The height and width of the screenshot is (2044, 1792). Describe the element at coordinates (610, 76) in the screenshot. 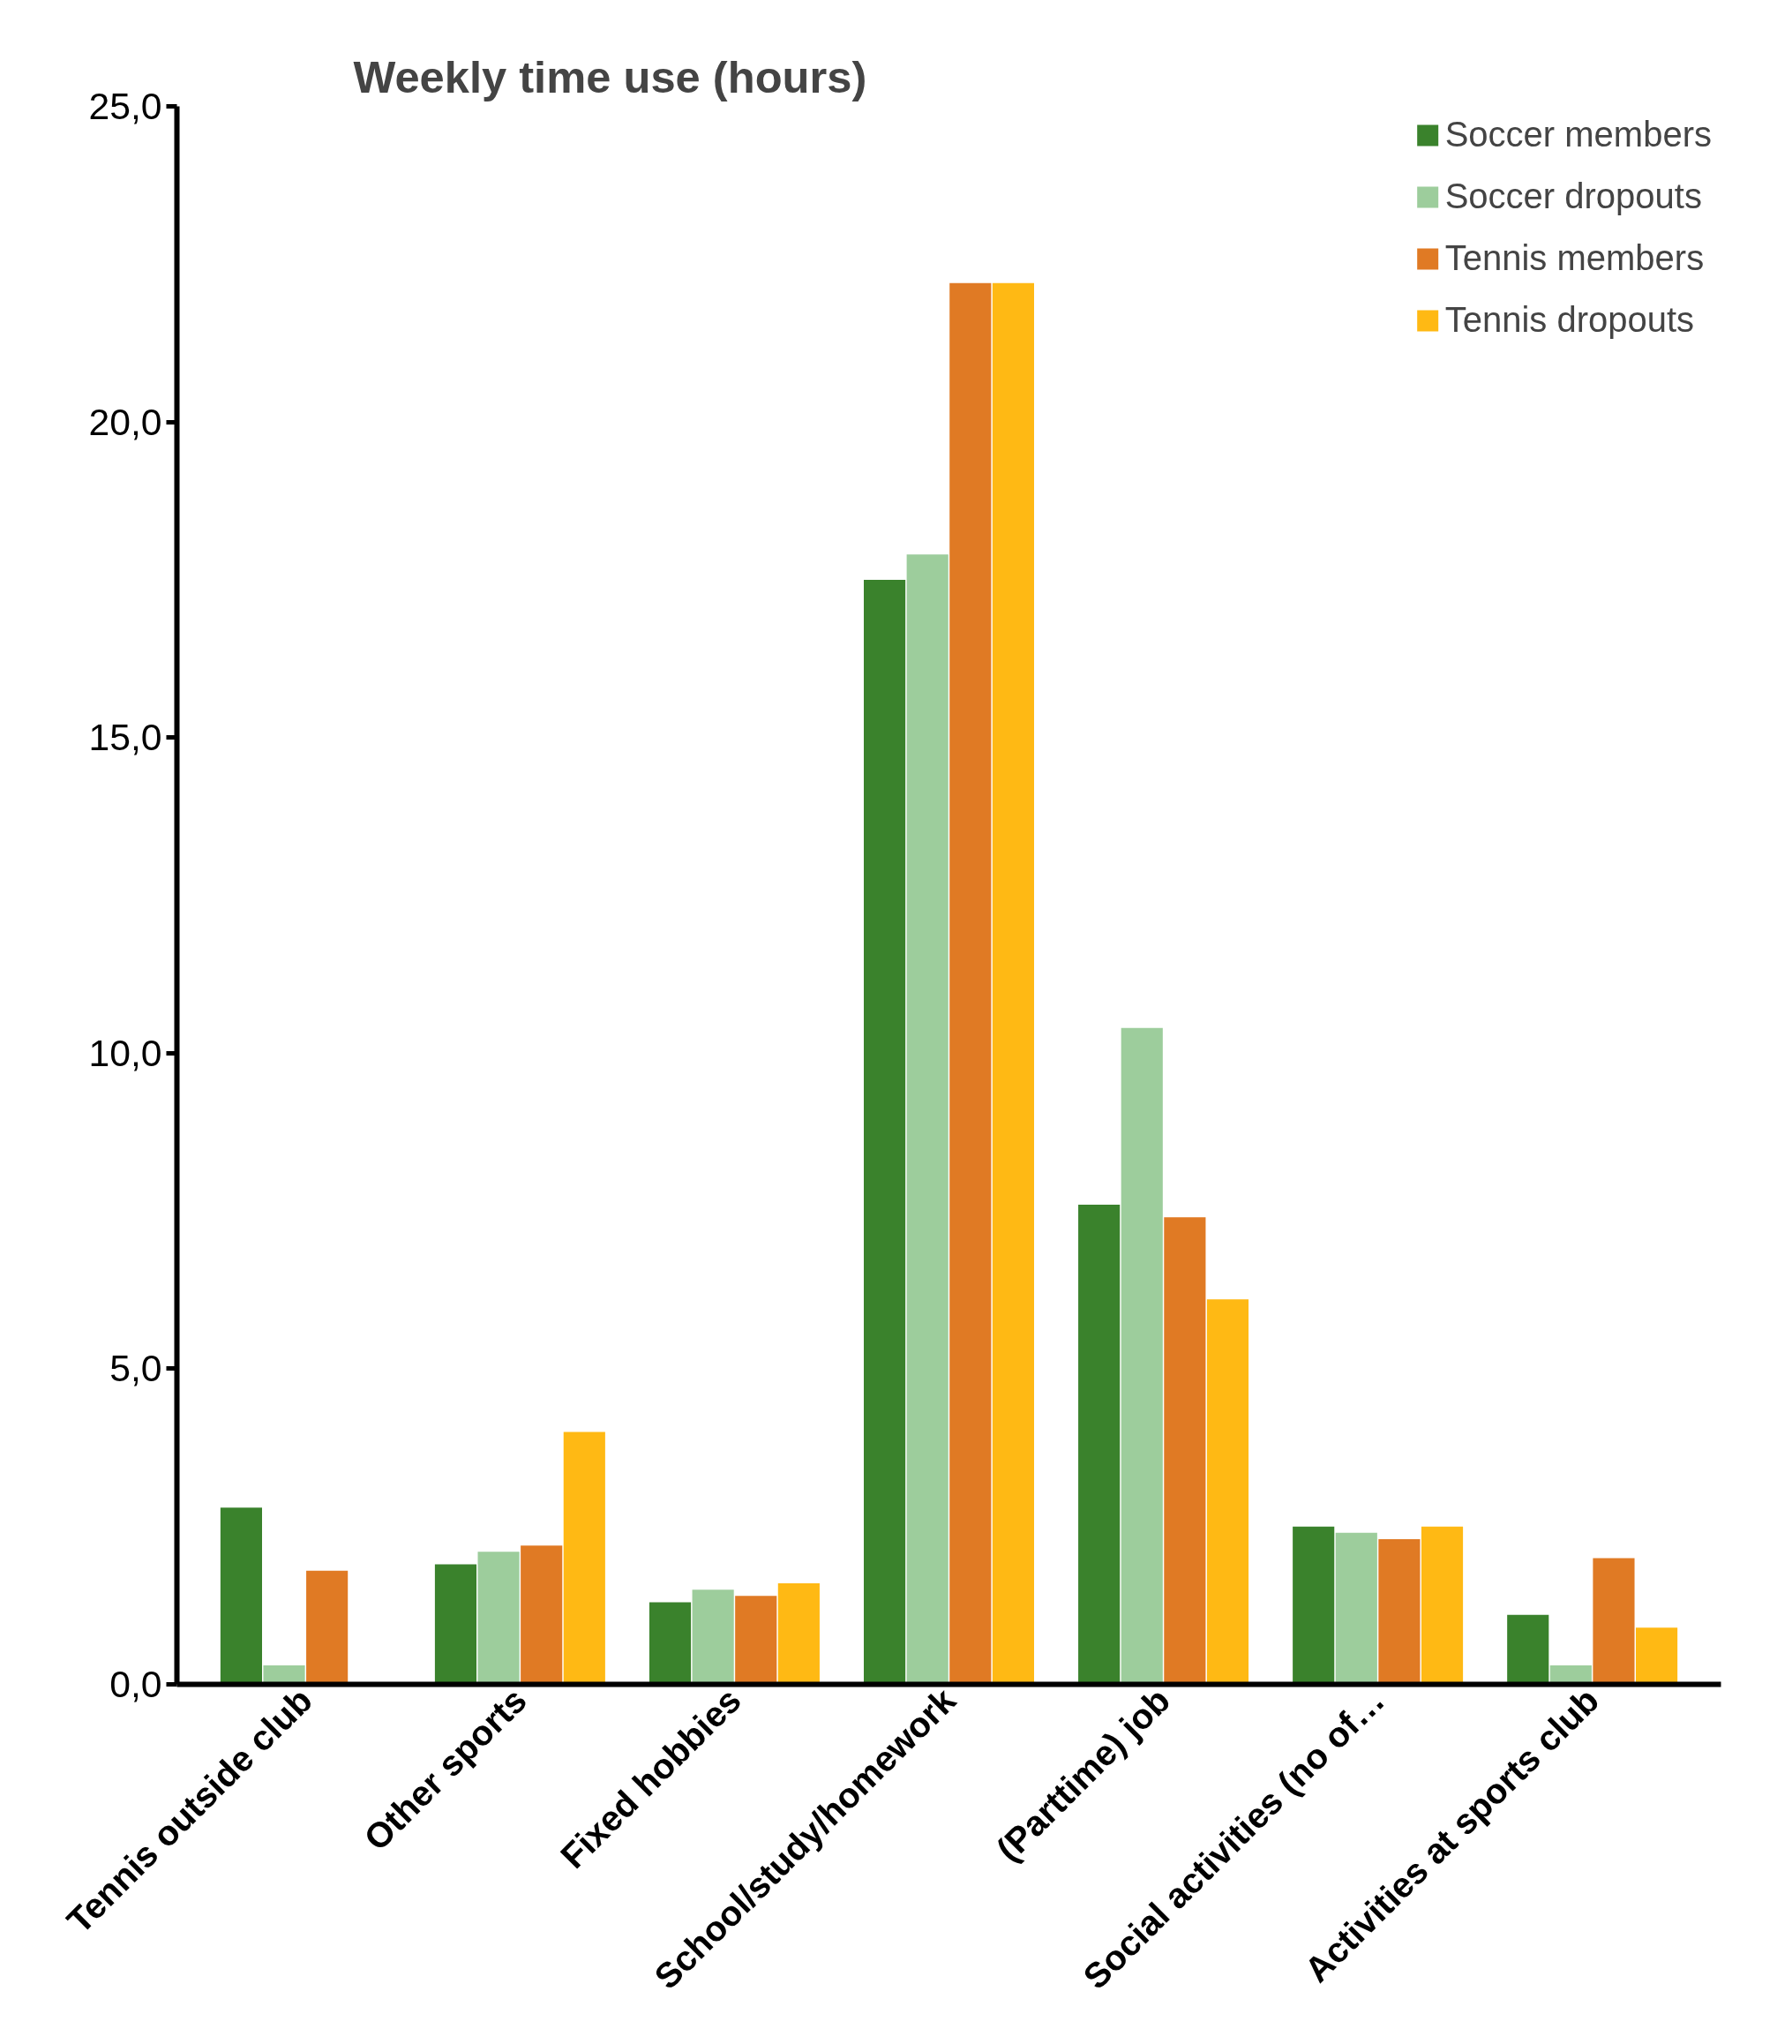

I see `chart-title: Weekly time use (hours)` at that location.